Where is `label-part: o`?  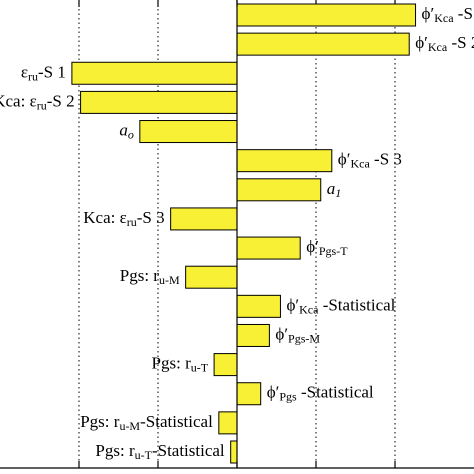 label-part: o is located at coordinates (131, 134).